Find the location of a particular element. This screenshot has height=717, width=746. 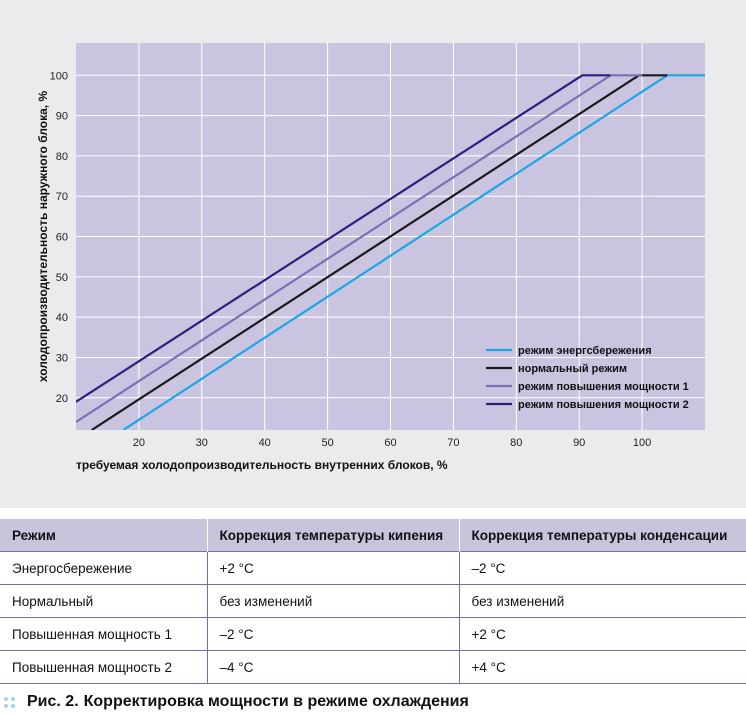

table-row: Повышенная мощность 2 –4 °C +4 °C is located at coordinates (373, 667).